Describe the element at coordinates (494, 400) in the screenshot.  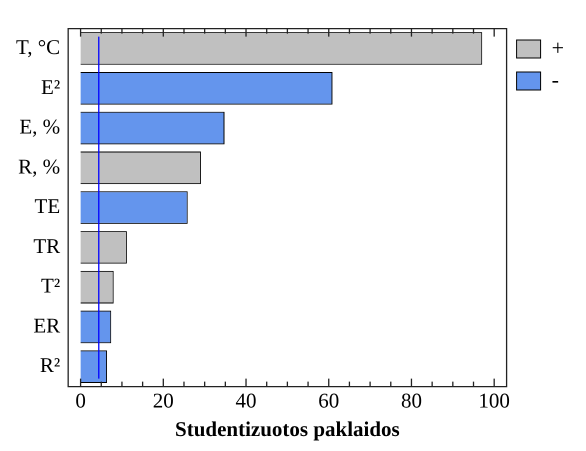
I see `x-tick-label: 100` at that location.